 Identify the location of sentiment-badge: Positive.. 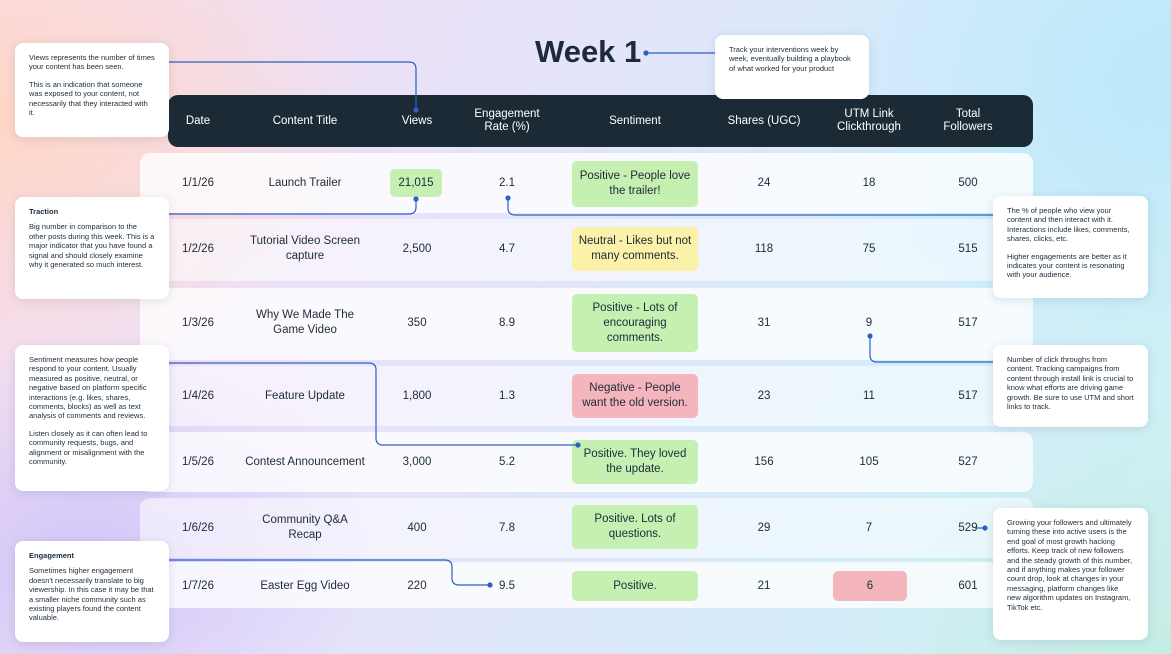
(635, 586).